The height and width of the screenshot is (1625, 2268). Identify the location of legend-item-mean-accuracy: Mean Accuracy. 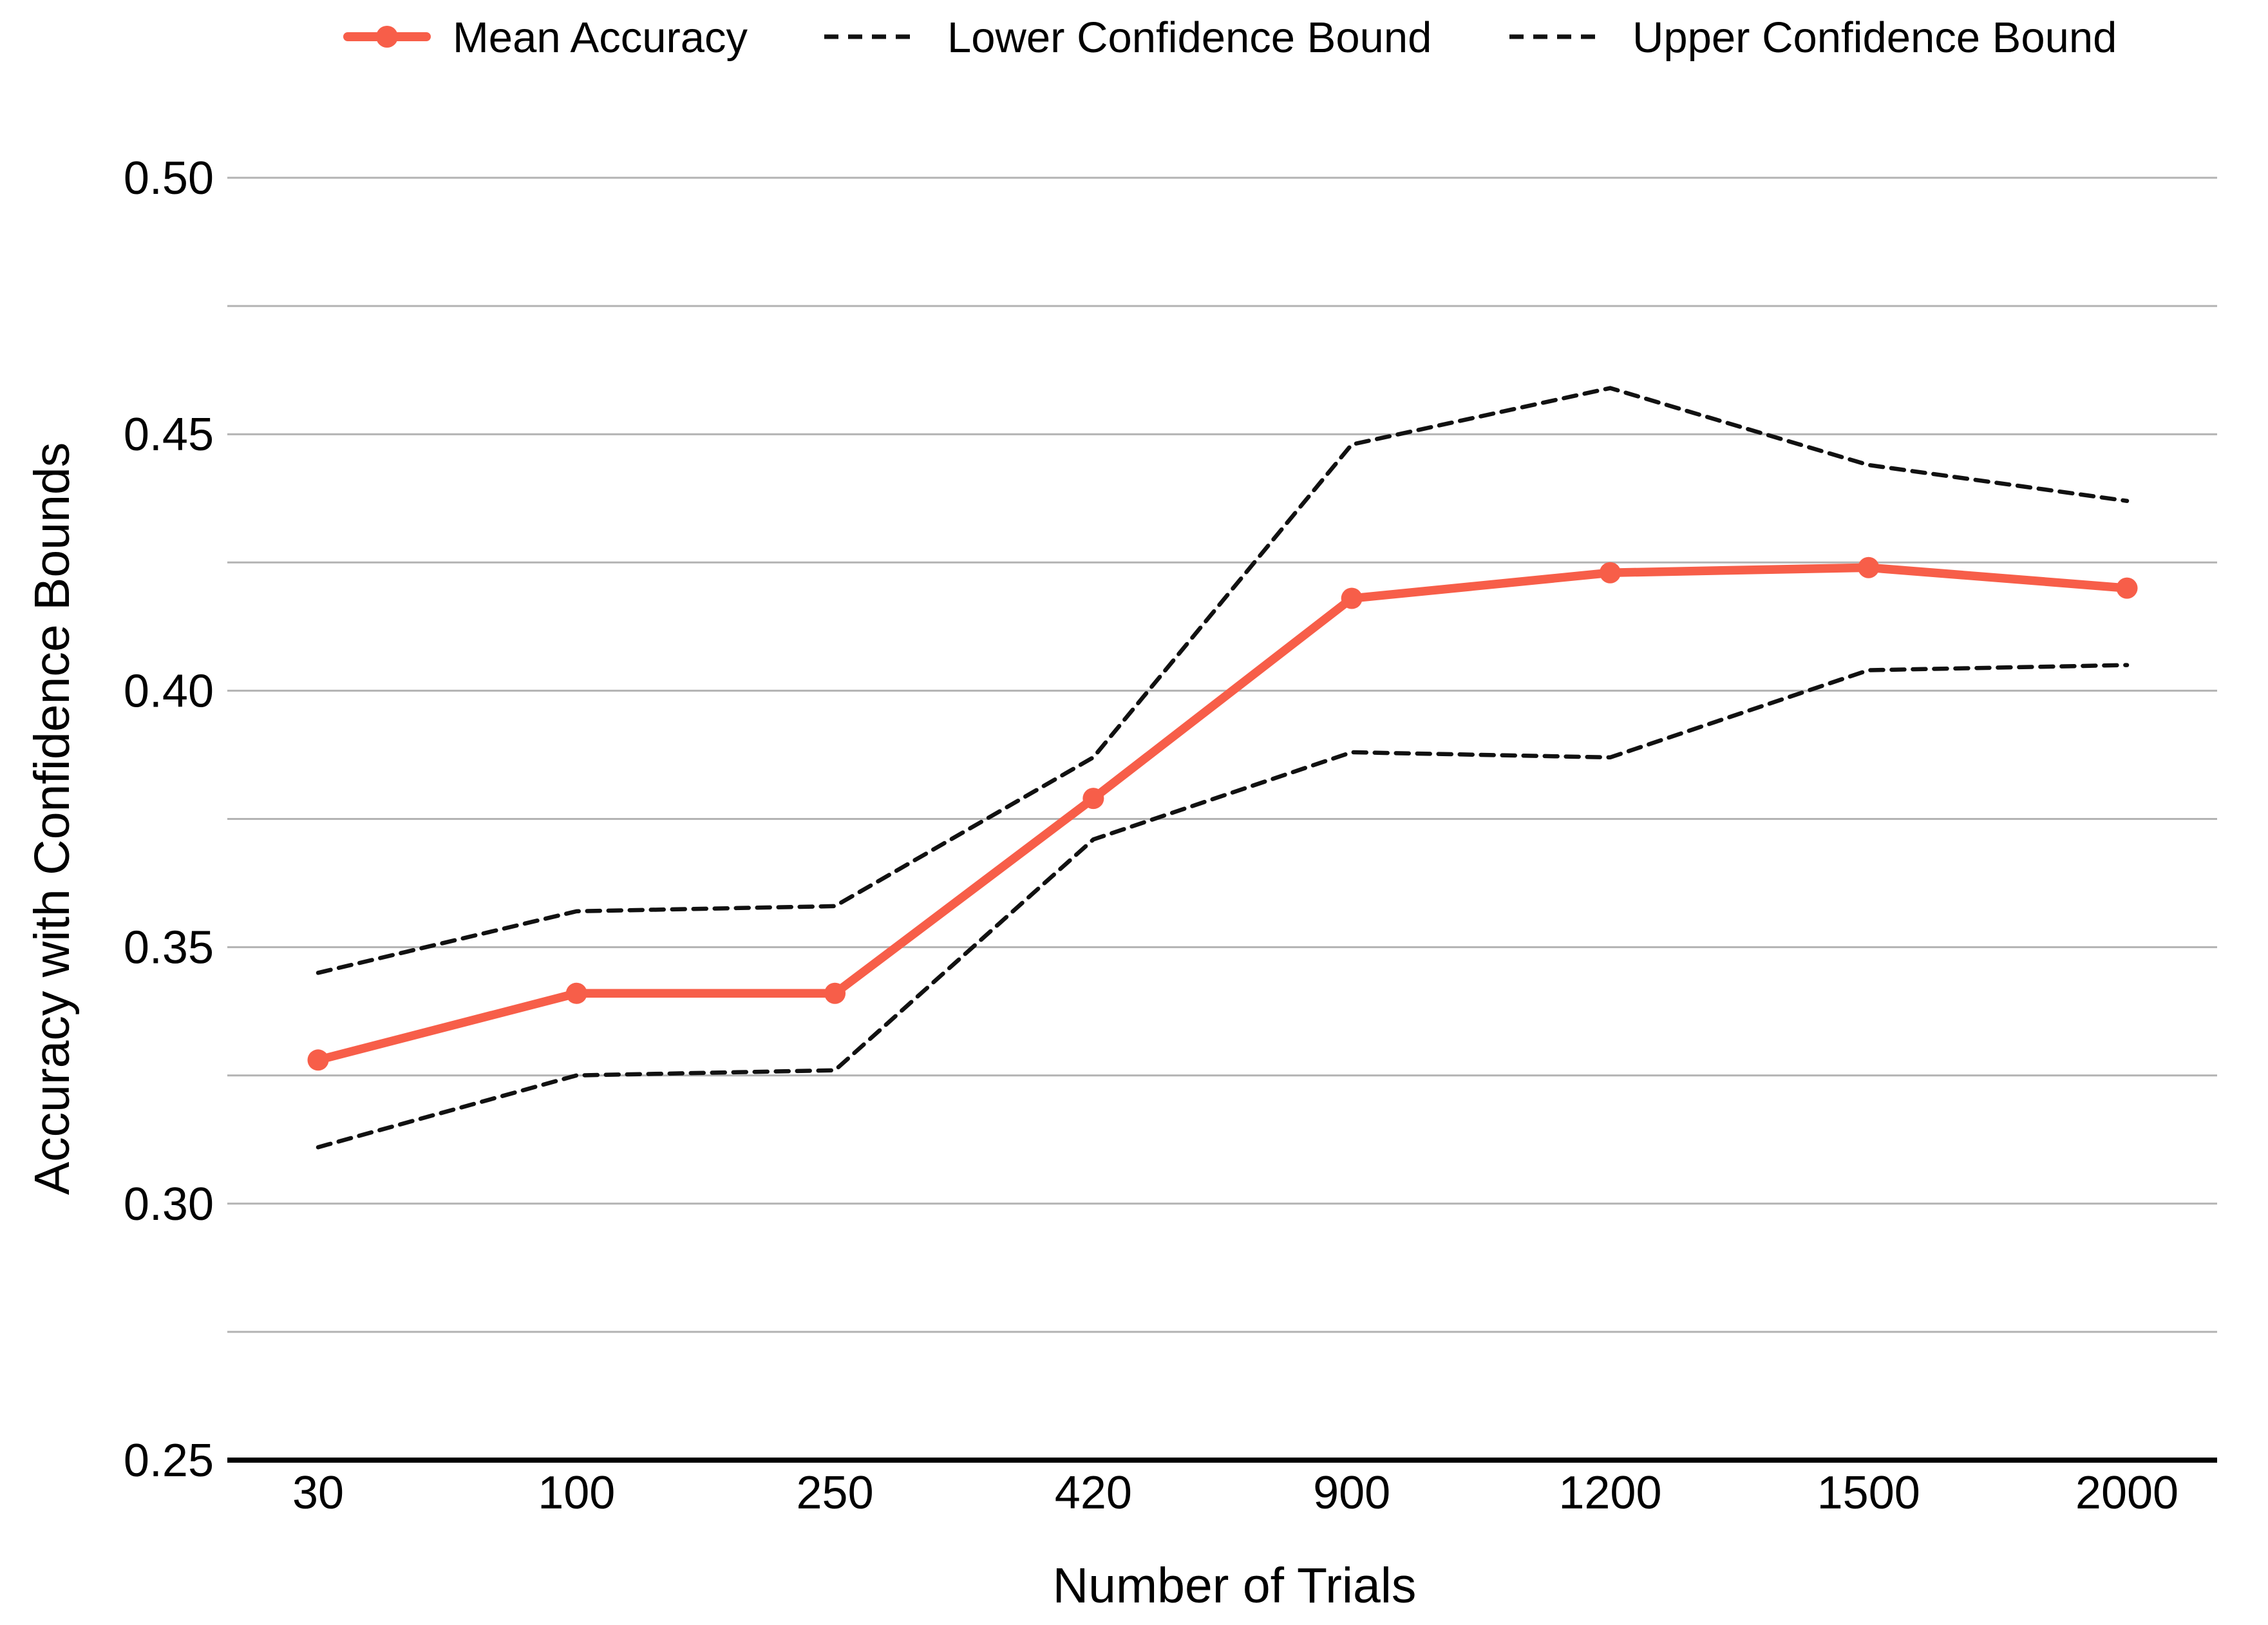
(545, 38).